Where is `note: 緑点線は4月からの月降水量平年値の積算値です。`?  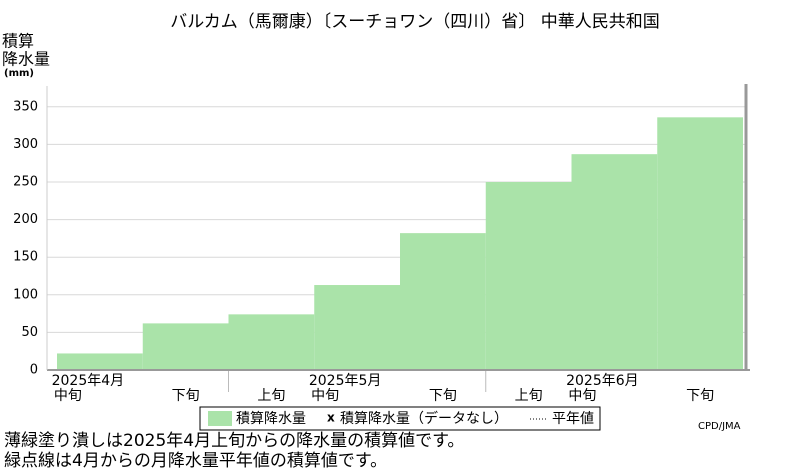 note: 緑点線は4月からの月降水量平年値の積算値です。 is located at coordinates (195, 460).